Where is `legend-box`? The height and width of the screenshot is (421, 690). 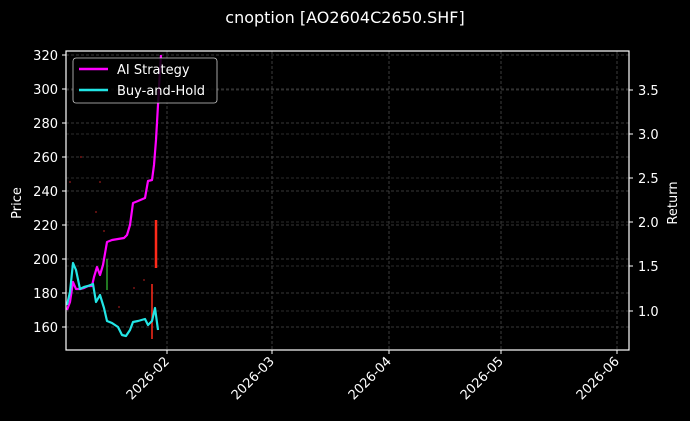
legend-box is located at coordinates (145, 80).